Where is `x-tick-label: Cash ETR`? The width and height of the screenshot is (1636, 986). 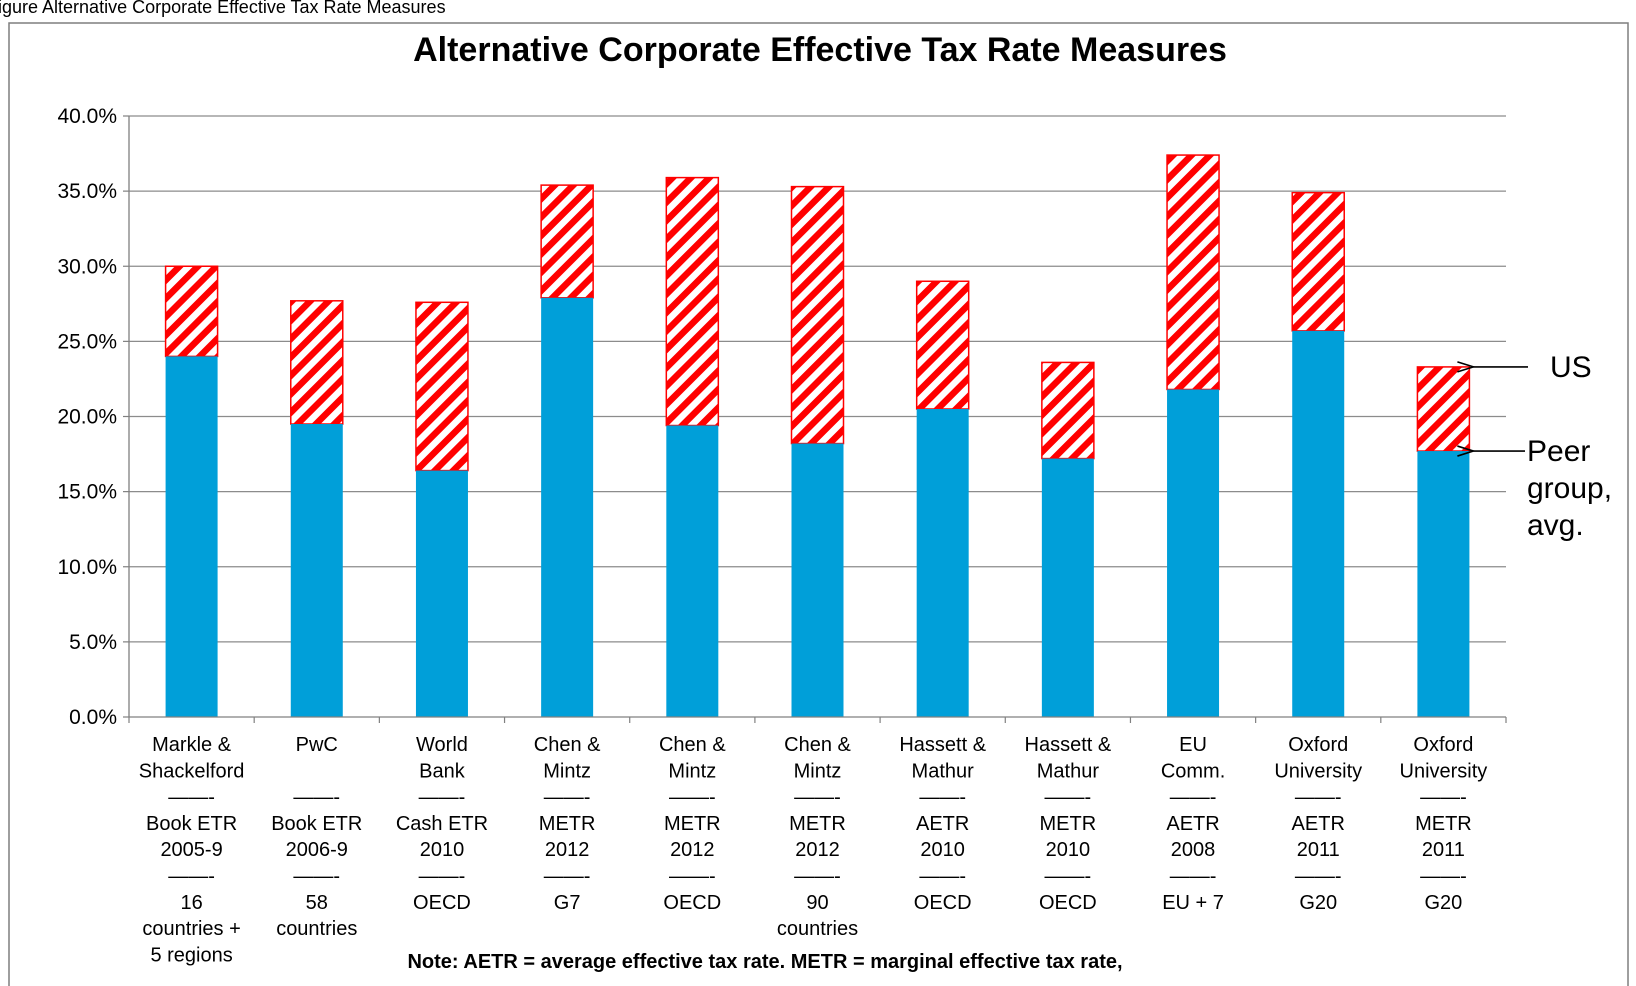
x-tick-label: Cash ETR is located at coordinates (442, 824).